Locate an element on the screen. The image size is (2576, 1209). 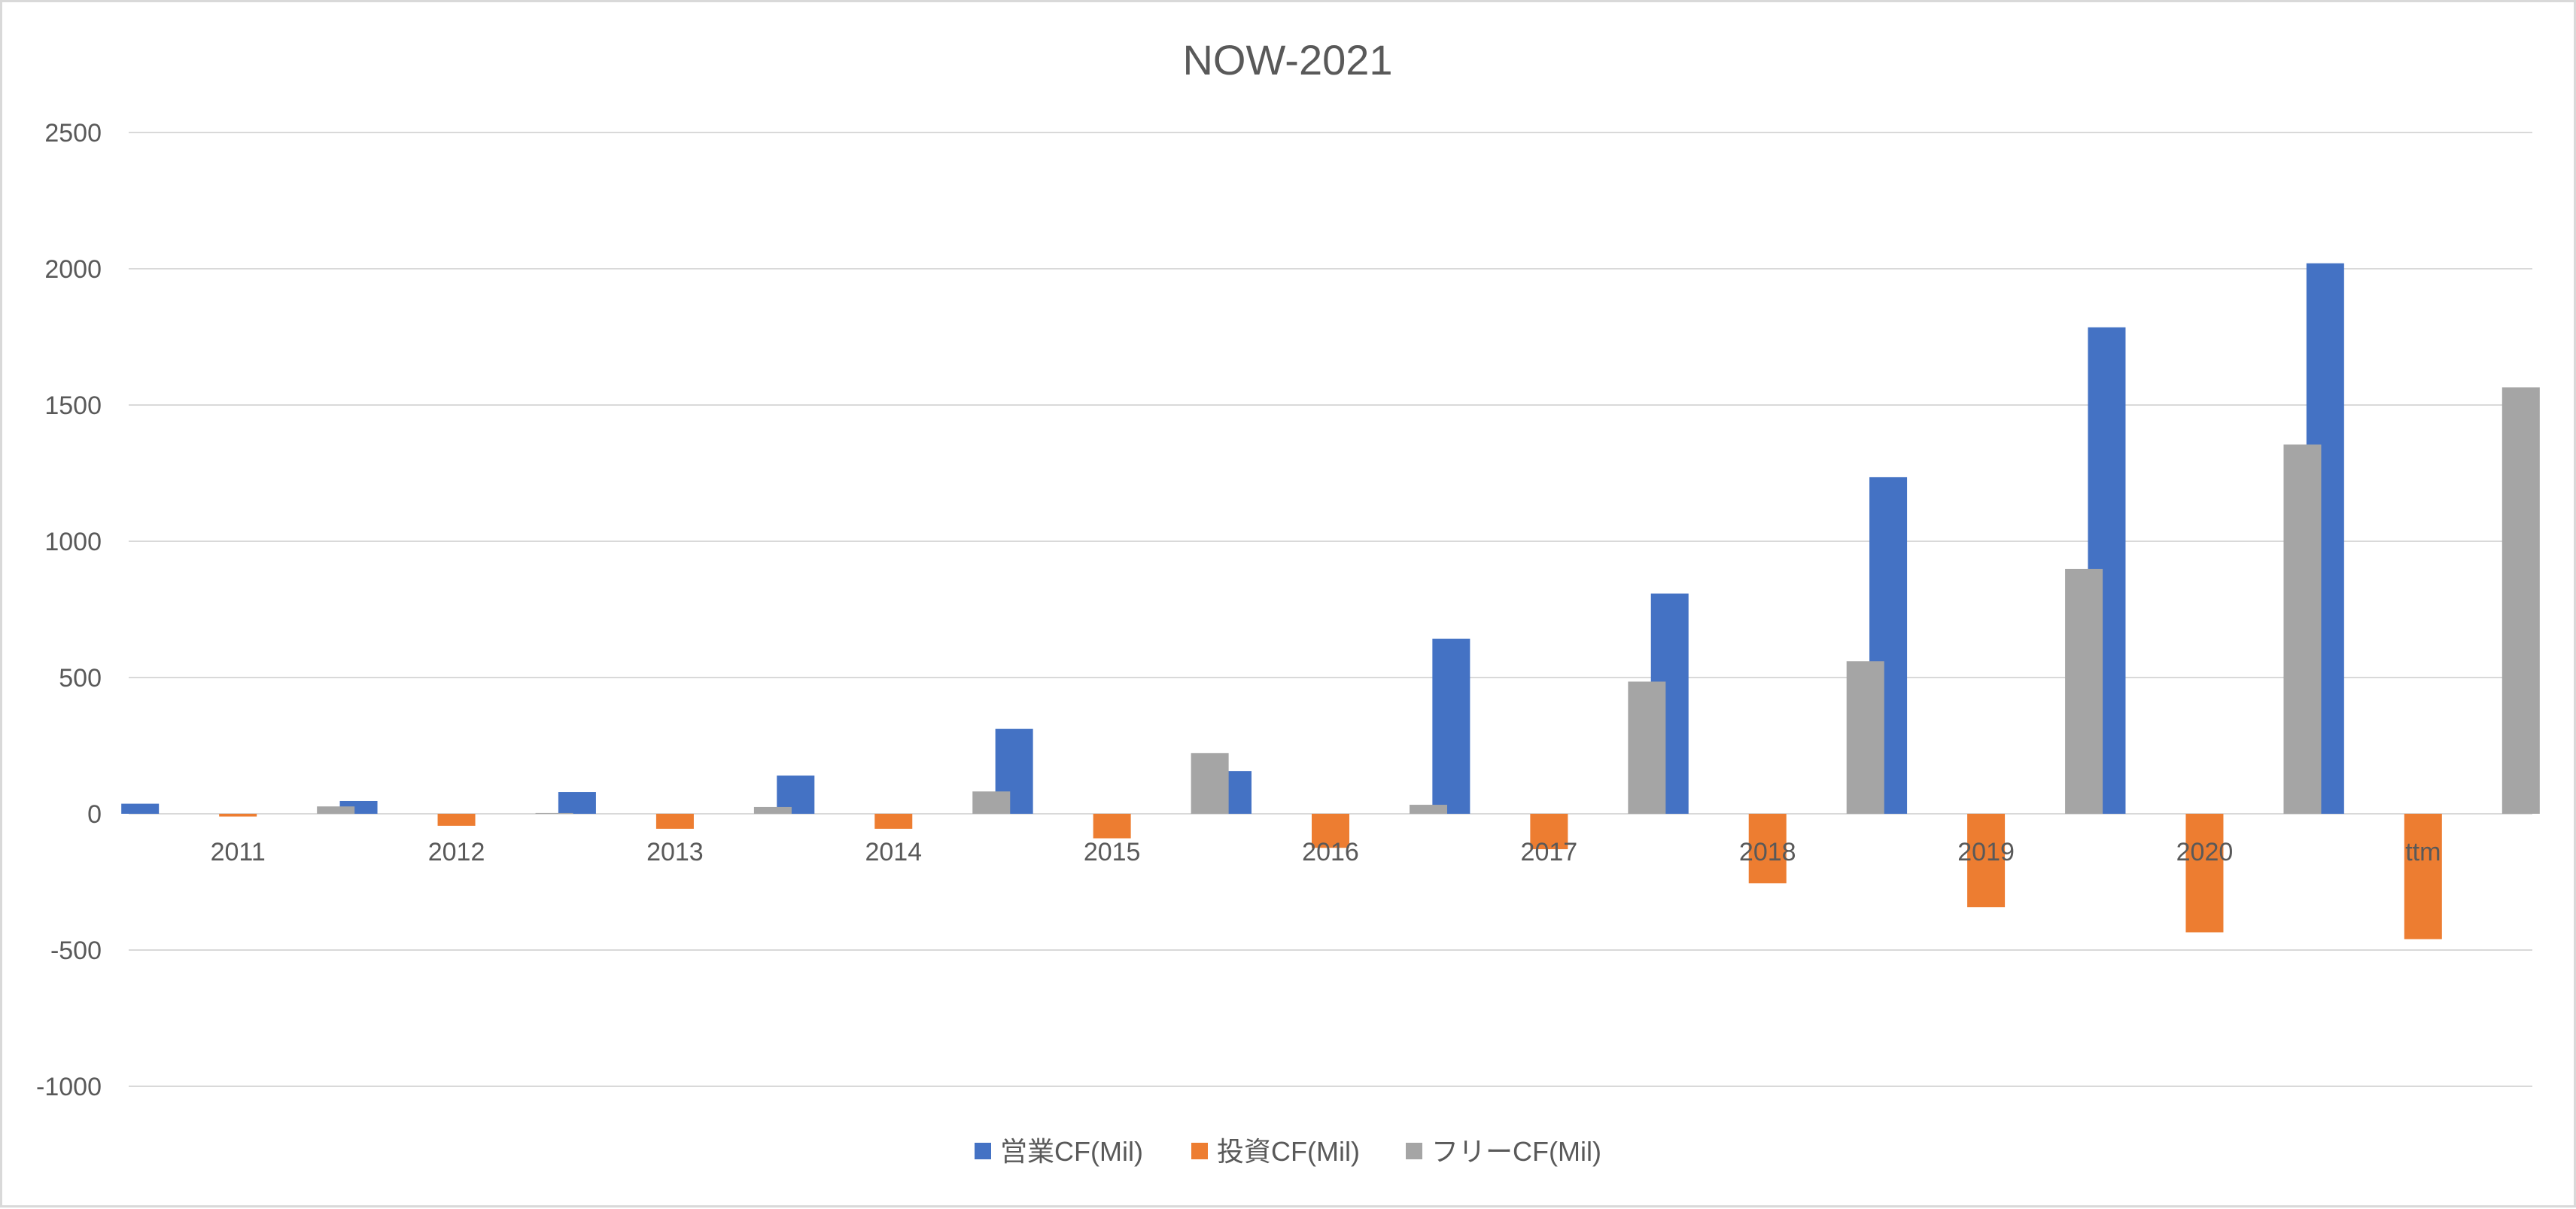
x-category-label: 2016 is located at coordinates (1330, 852).